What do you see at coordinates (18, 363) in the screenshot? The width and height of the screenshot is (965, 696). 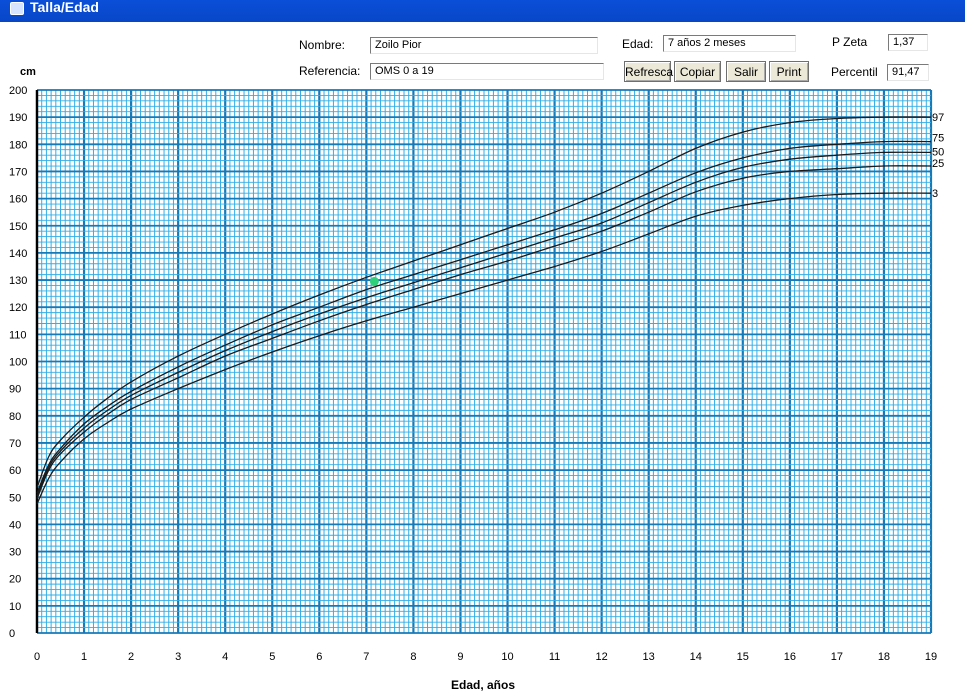 I see `y-tick-label: 100` at bounding box center [18, 363].